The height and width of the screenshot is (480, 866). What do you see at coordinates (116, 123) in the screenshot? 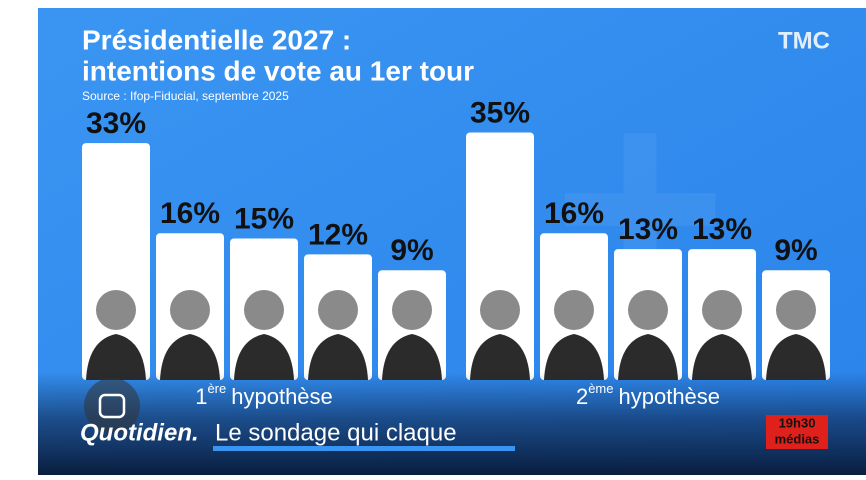
I see `value-label: 33%` at bounding box center [116, 123].